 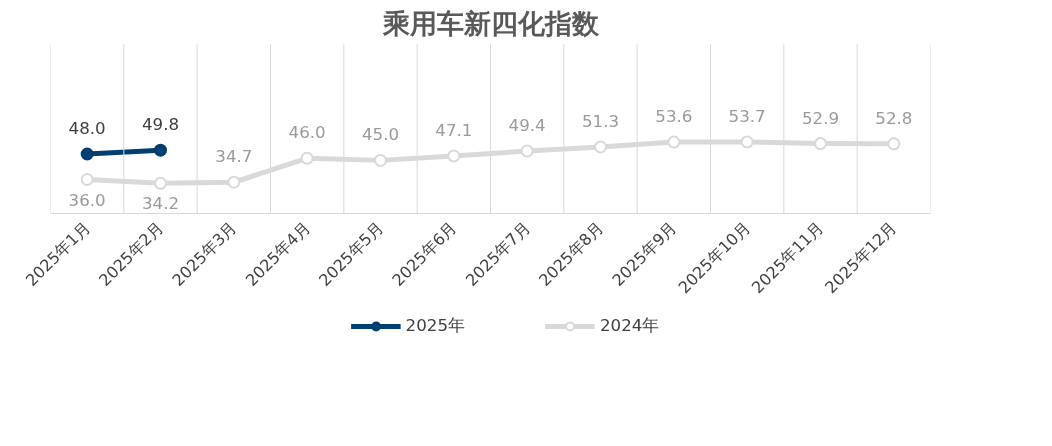 I want to click on data-label: 53.7, so click(x=747, y=116).